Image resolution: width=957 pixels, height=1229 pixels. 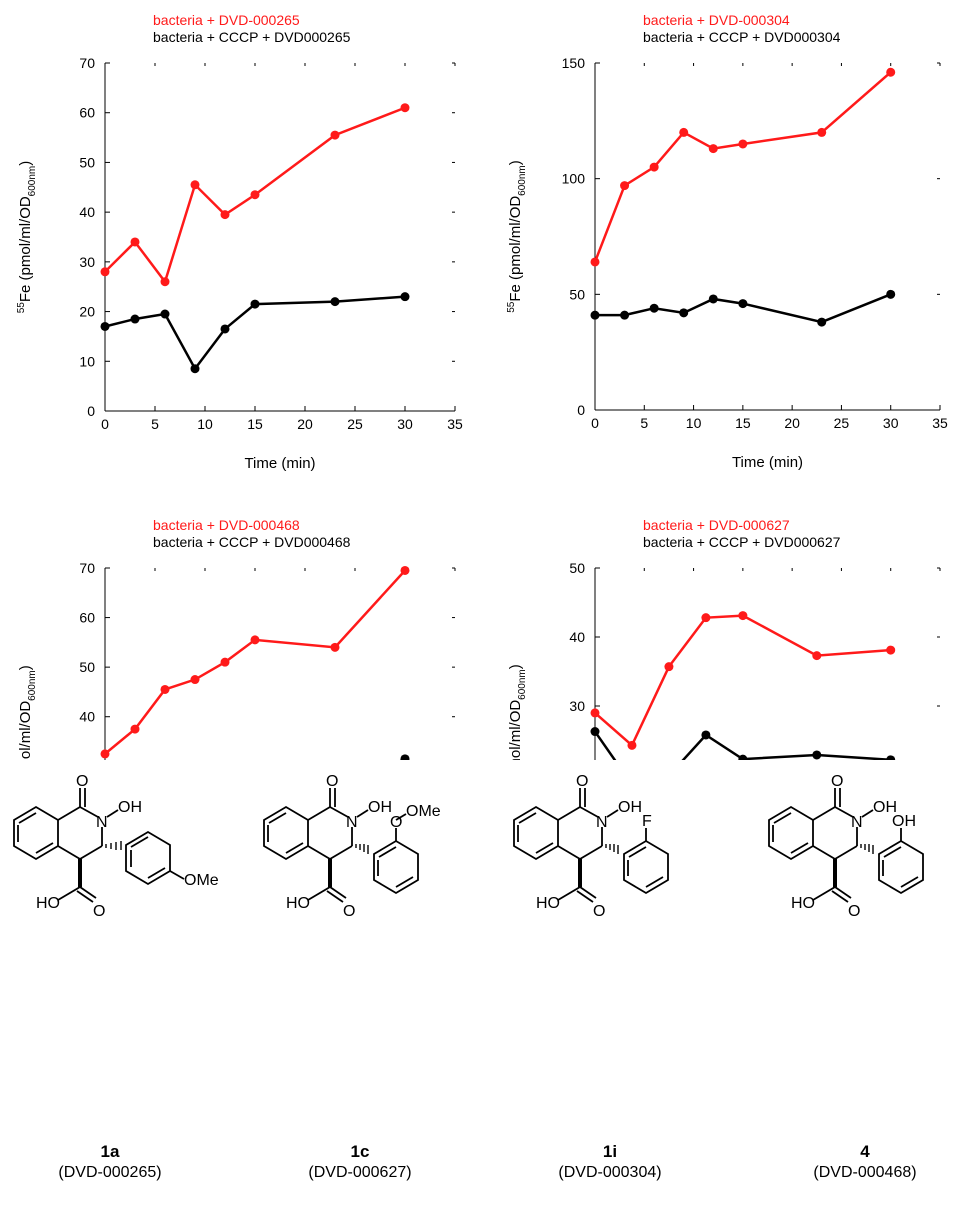 I want to click on x-tick-label: 20, so click(x=792, y=423).